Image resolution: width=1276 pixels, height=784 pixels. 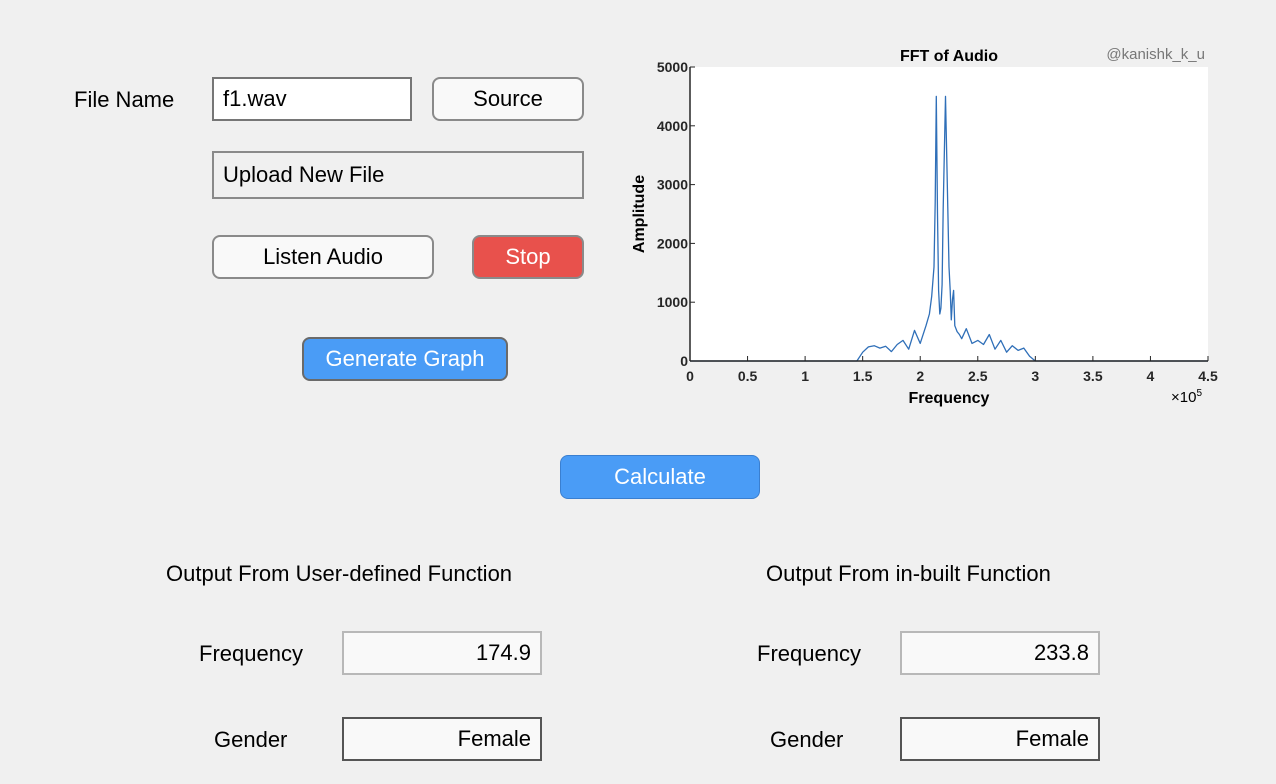 I want to click on user-frequency-label: Frequency, so click(x=251, y=653).